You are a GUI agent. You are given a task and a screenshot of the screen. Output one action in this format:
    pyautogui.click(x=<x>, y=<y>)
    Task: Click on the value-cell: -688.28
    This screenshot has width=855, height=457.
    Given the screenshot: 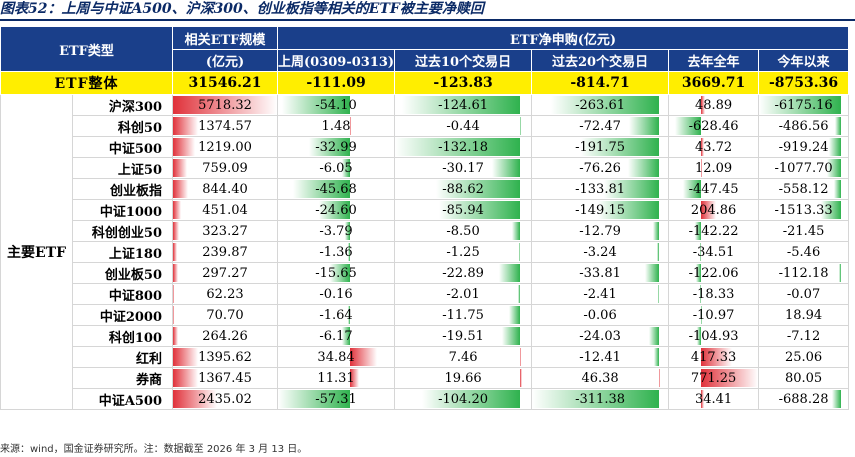 What is the action you would take?
    pyautogui.click(x=804, y=399)
    